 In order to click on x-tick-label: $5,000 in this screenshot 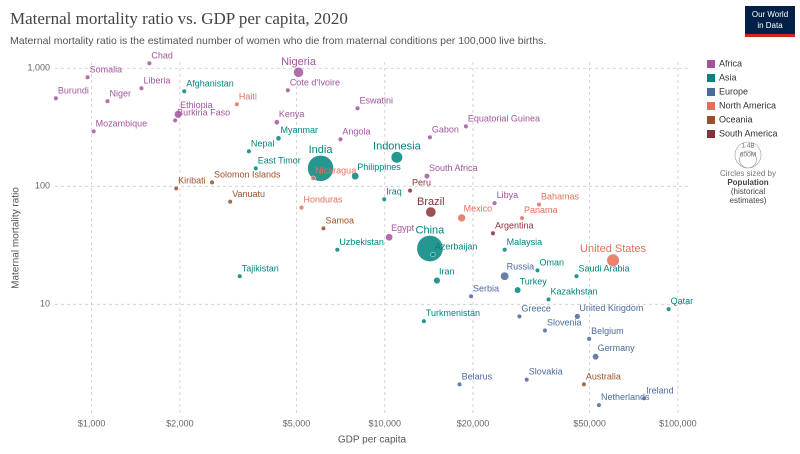, I will do `click(297, 423)`.